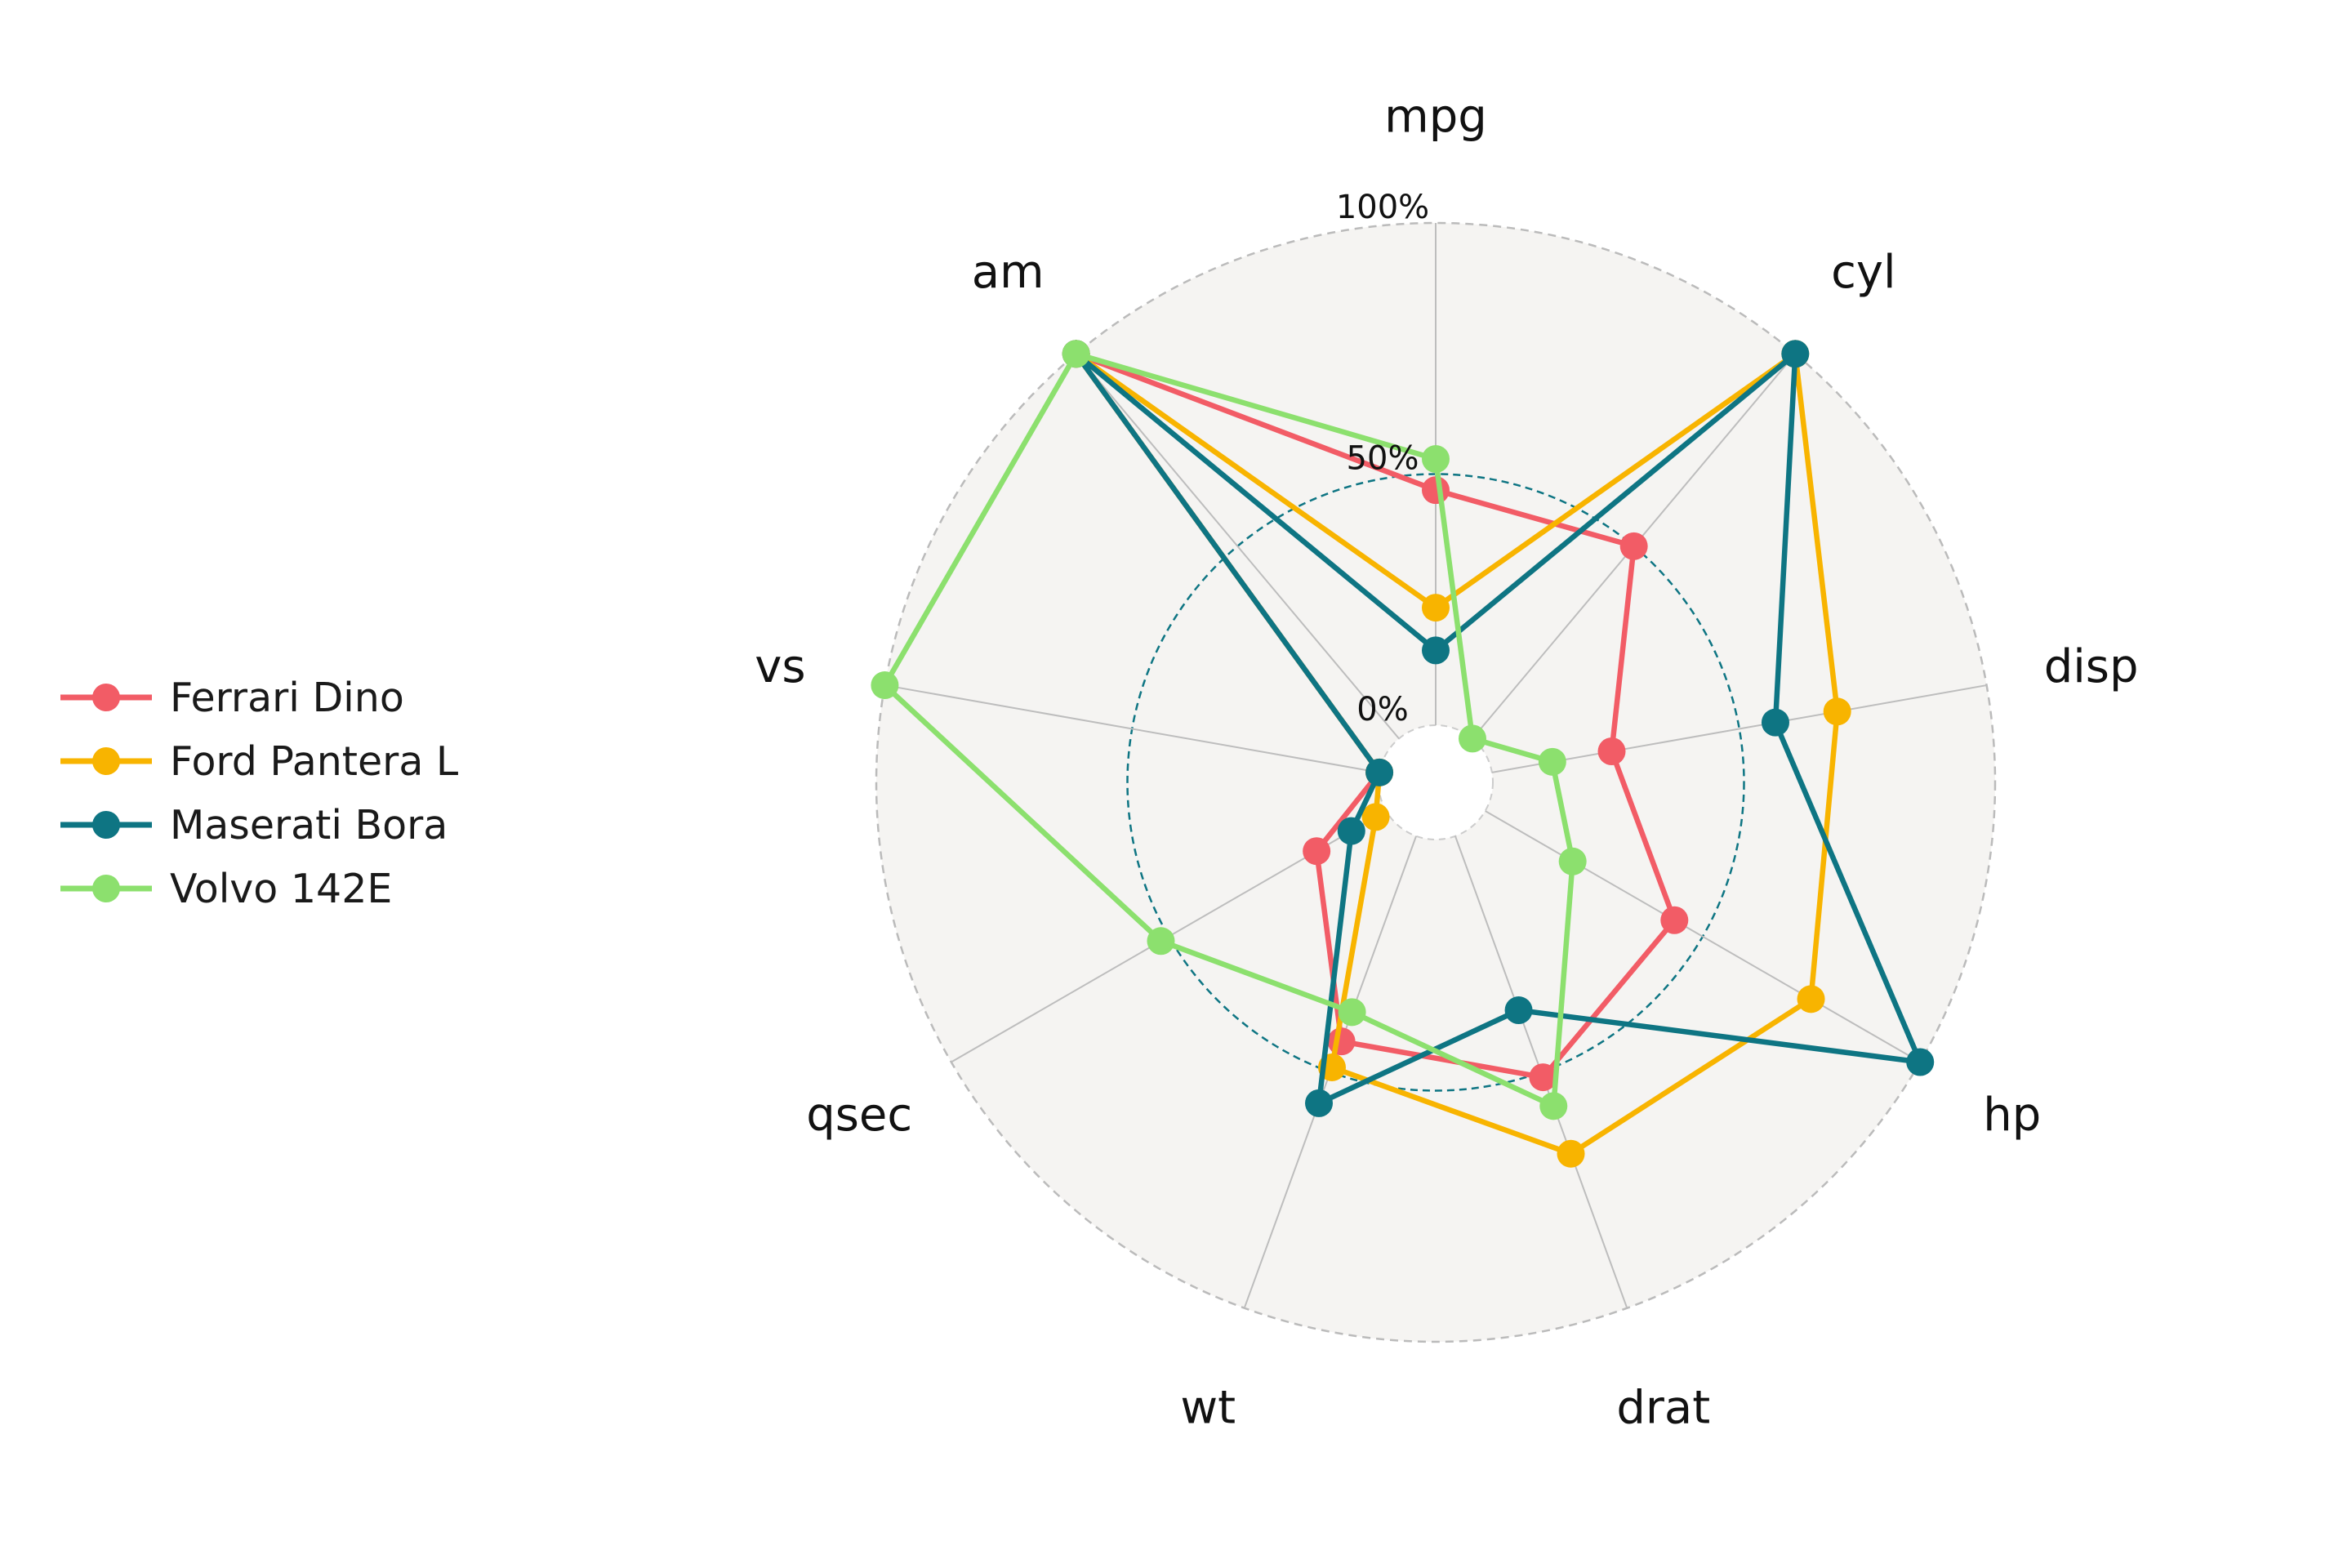 This screenshot has height=1568, width=2352. Describe the element at coordinates (1674, 920) in the screenshot. I see `series-point-ferrari-dino-hp` at that location.